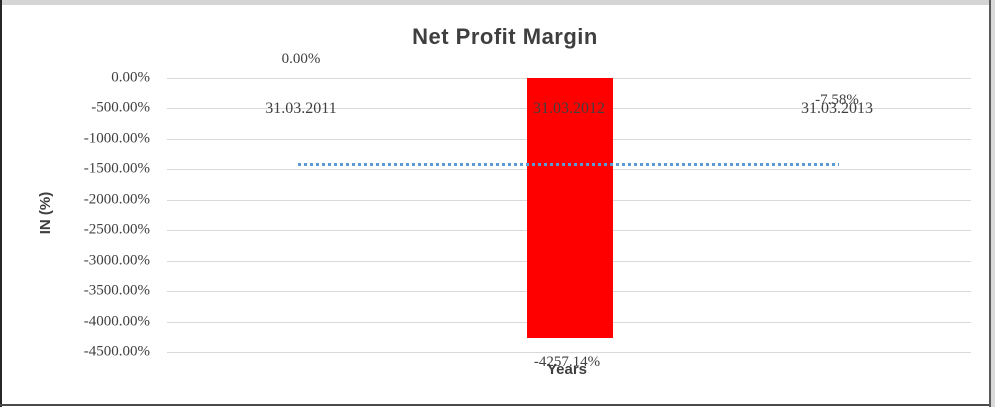 The width and height of the screenshot is (995, 407). Describe the element at coordinates (993, 203) in the screenshot. I see `frame-border-right-outer` at that location.